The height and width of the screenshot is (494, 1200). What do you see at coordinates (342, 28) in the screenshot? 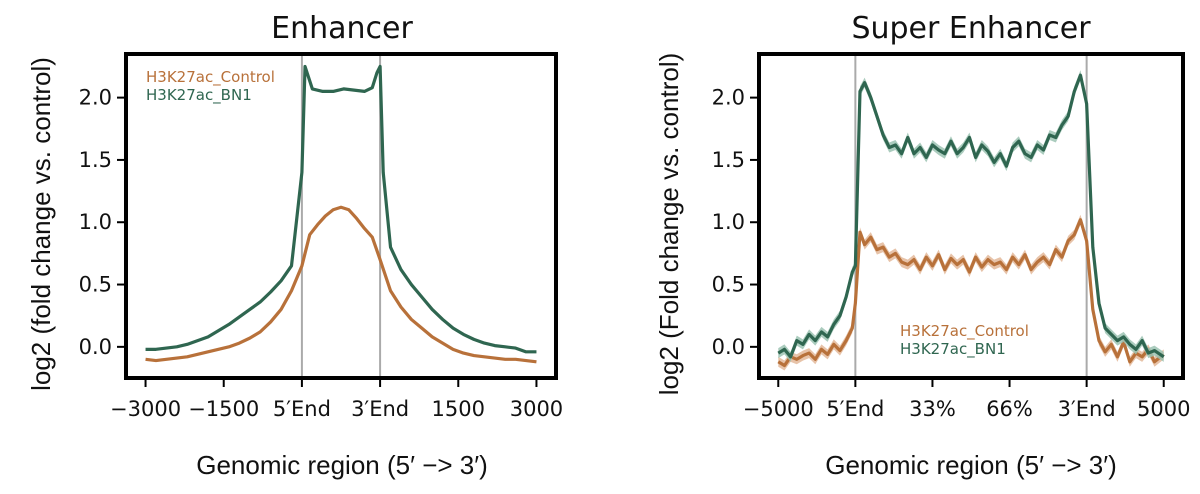
I see `chart-title: Enhancer` at bounding box center [342, 28].